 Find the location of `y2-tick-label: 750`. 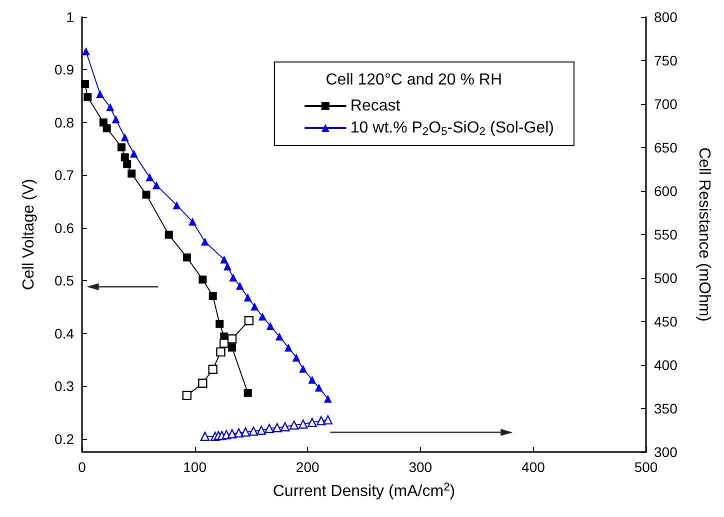

y2-tick-label: 750 is located at coordinates (666, 60).